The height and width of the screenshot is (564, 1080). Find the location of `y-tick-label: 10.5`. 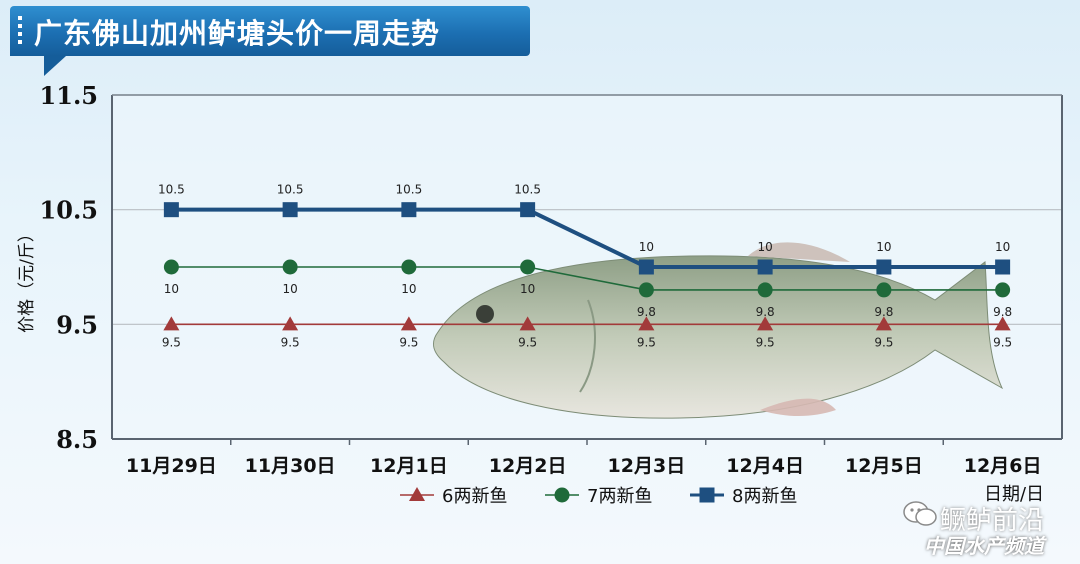

y-tick-label: 10.5 is located at coordinates (69, 210).